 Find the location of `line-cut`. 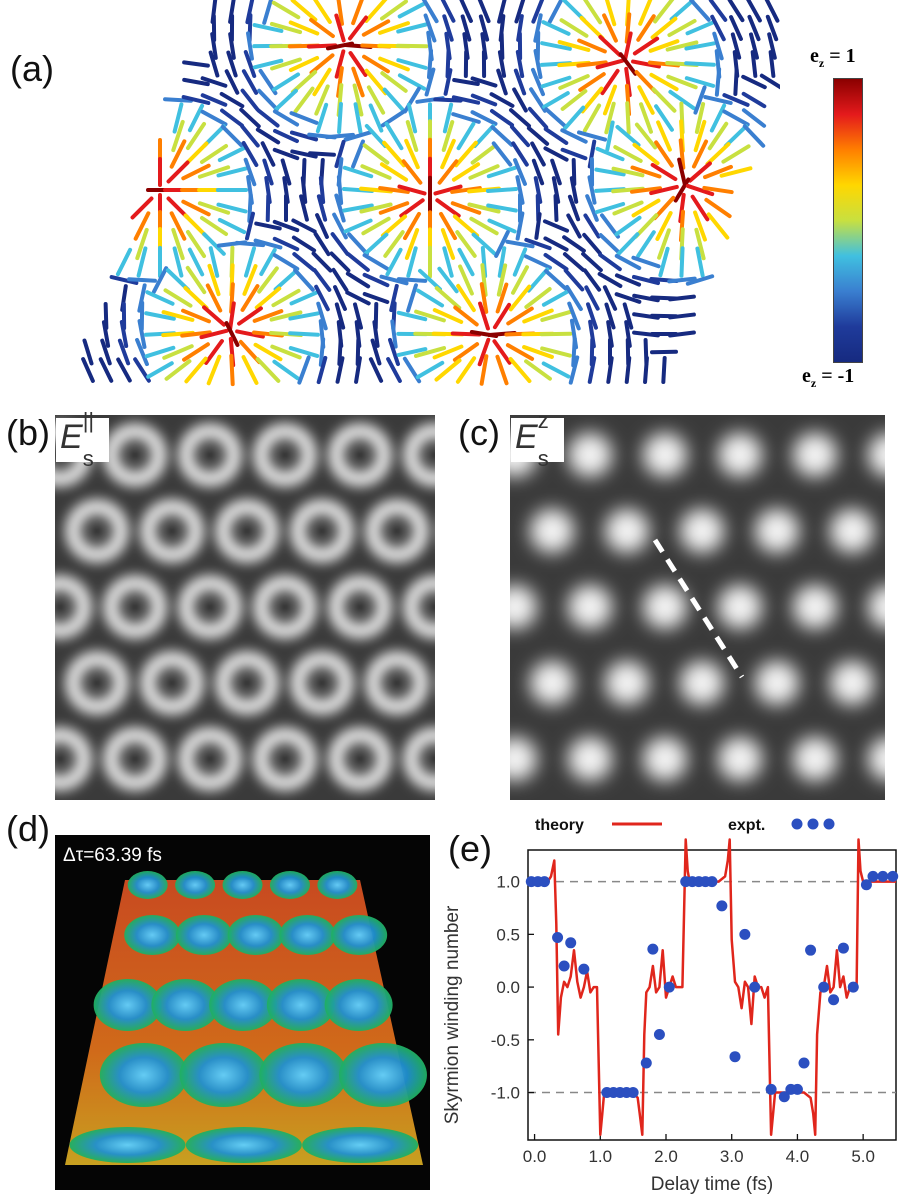

line-cut is located at coordinates (698, 608).